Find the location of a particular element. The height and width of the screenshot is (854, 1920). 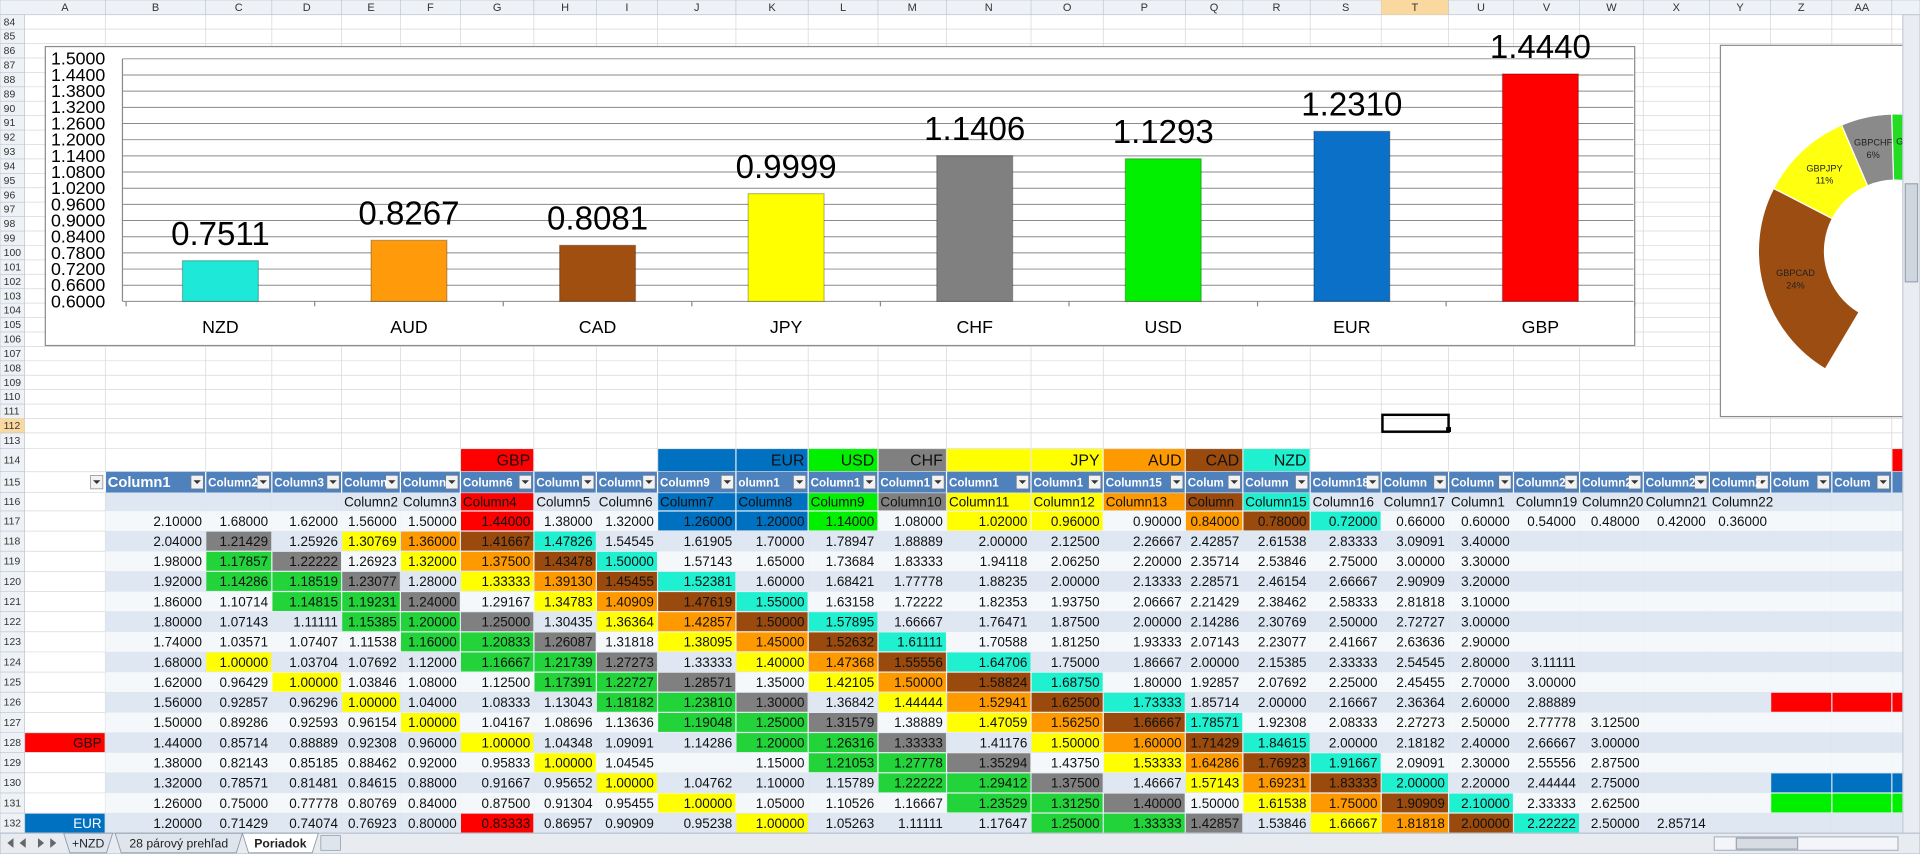

sheet-tab-label: +NZD is located at coordinates (88, 843).